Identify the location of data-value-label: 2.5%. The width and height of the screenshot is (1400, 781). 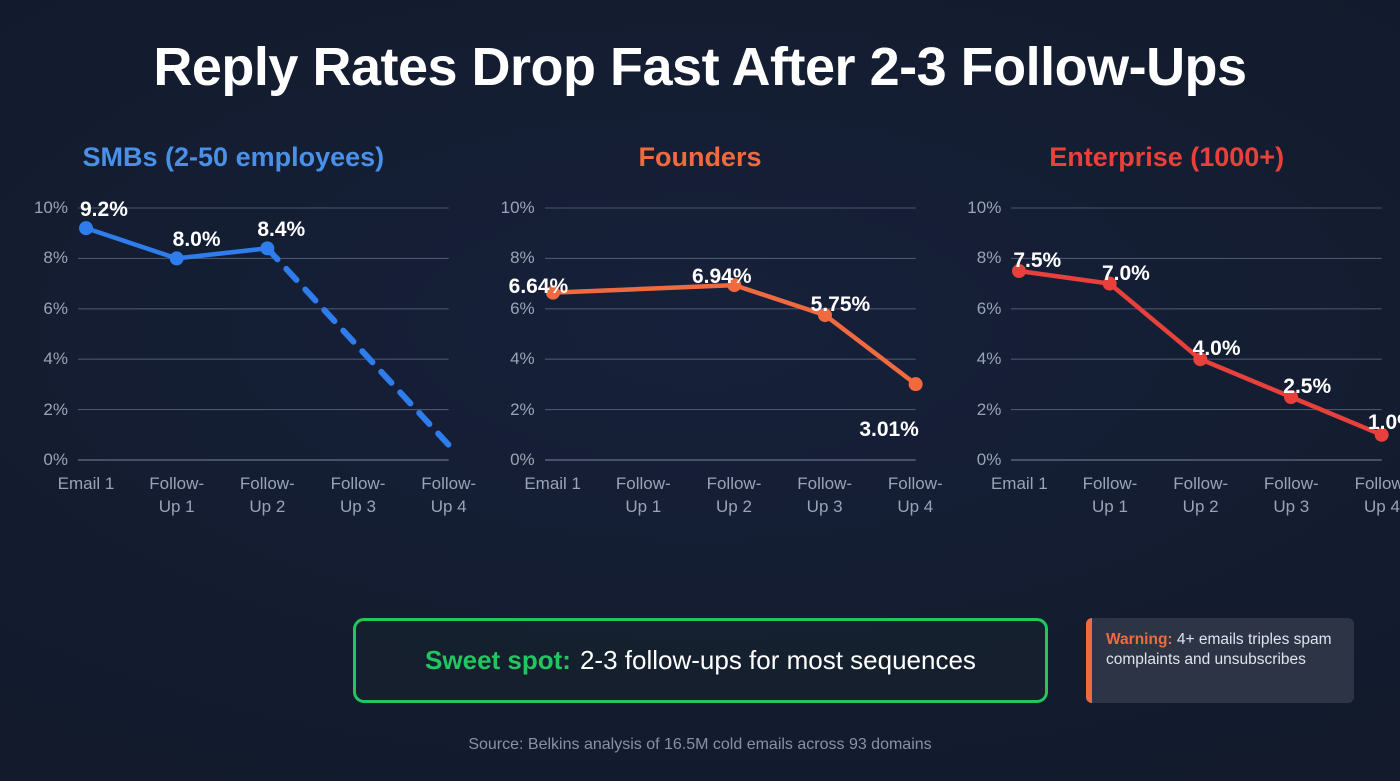
(1307, 386).